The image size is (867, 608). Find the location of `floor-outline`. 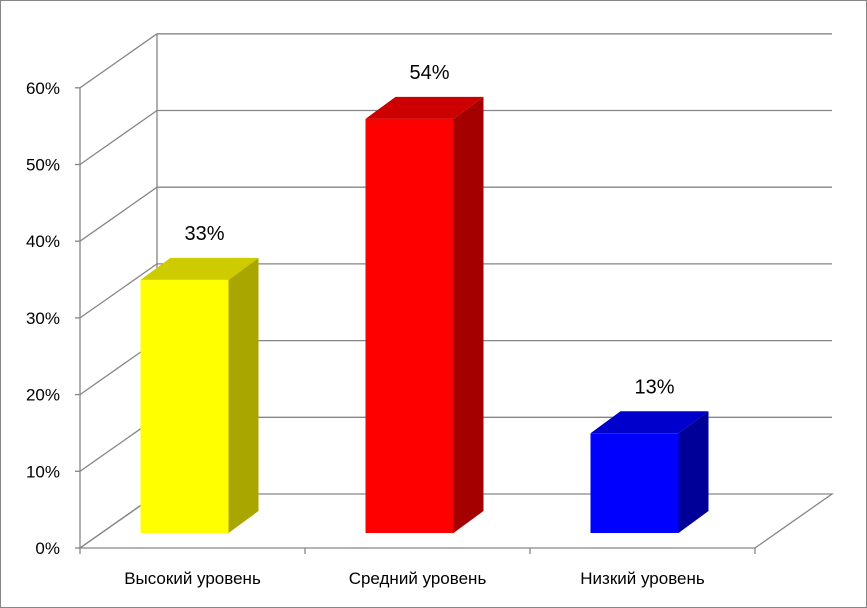

floor-outline is located at coordinates (457, 521).